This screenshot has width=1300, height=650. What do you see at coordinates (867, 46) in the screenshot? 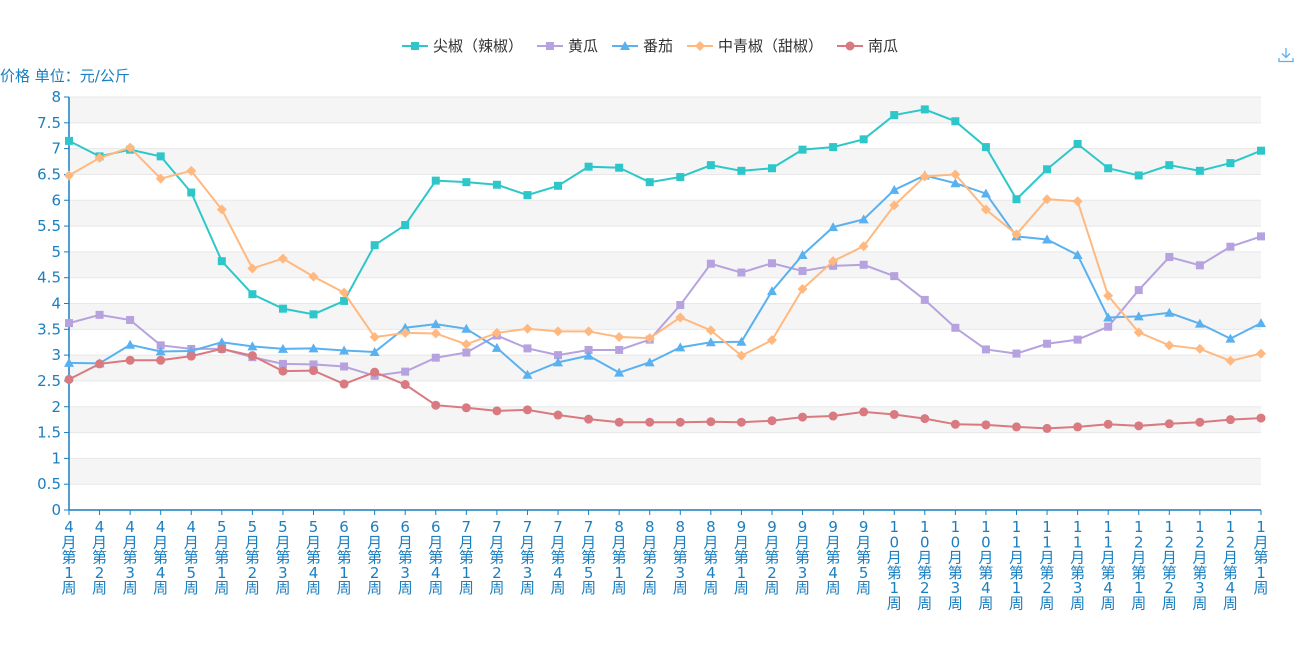
I see `legend-item: 南瓜` at bounding box center [867, 46].